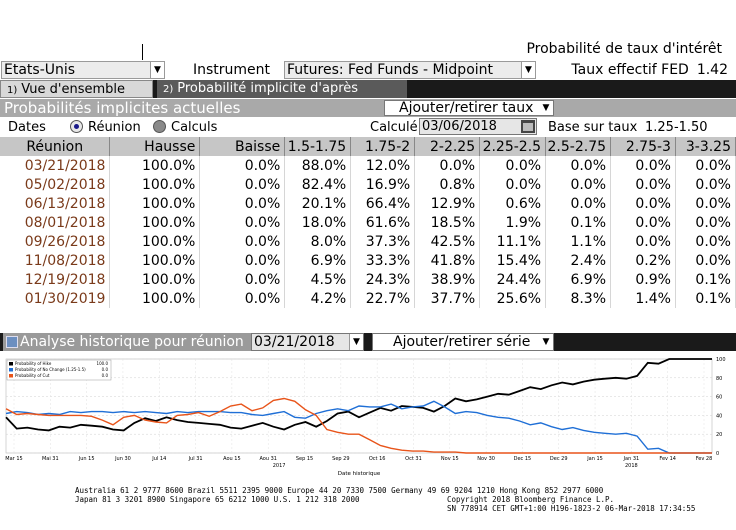 The image size is (736, 530). I want to click on radio-calculations, so click(159, 126).